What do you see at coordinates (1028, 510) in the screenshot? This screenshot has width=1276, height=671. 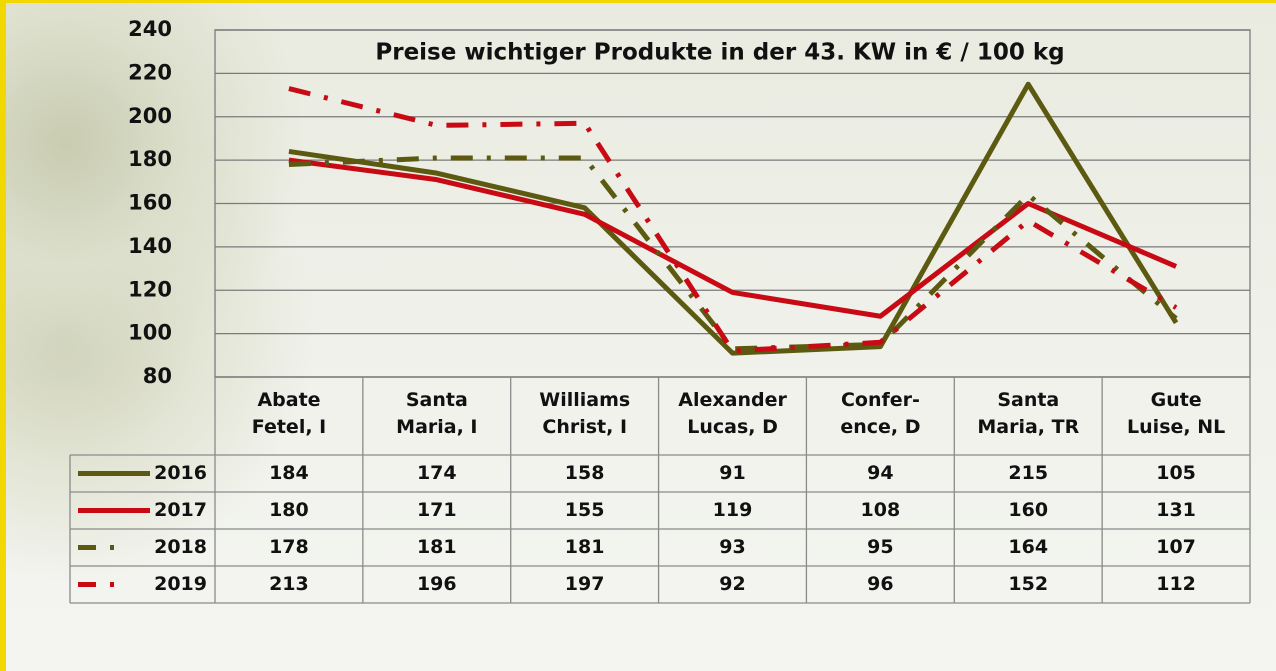 I see `table-value: 160` at bounding box center [1028, 510].